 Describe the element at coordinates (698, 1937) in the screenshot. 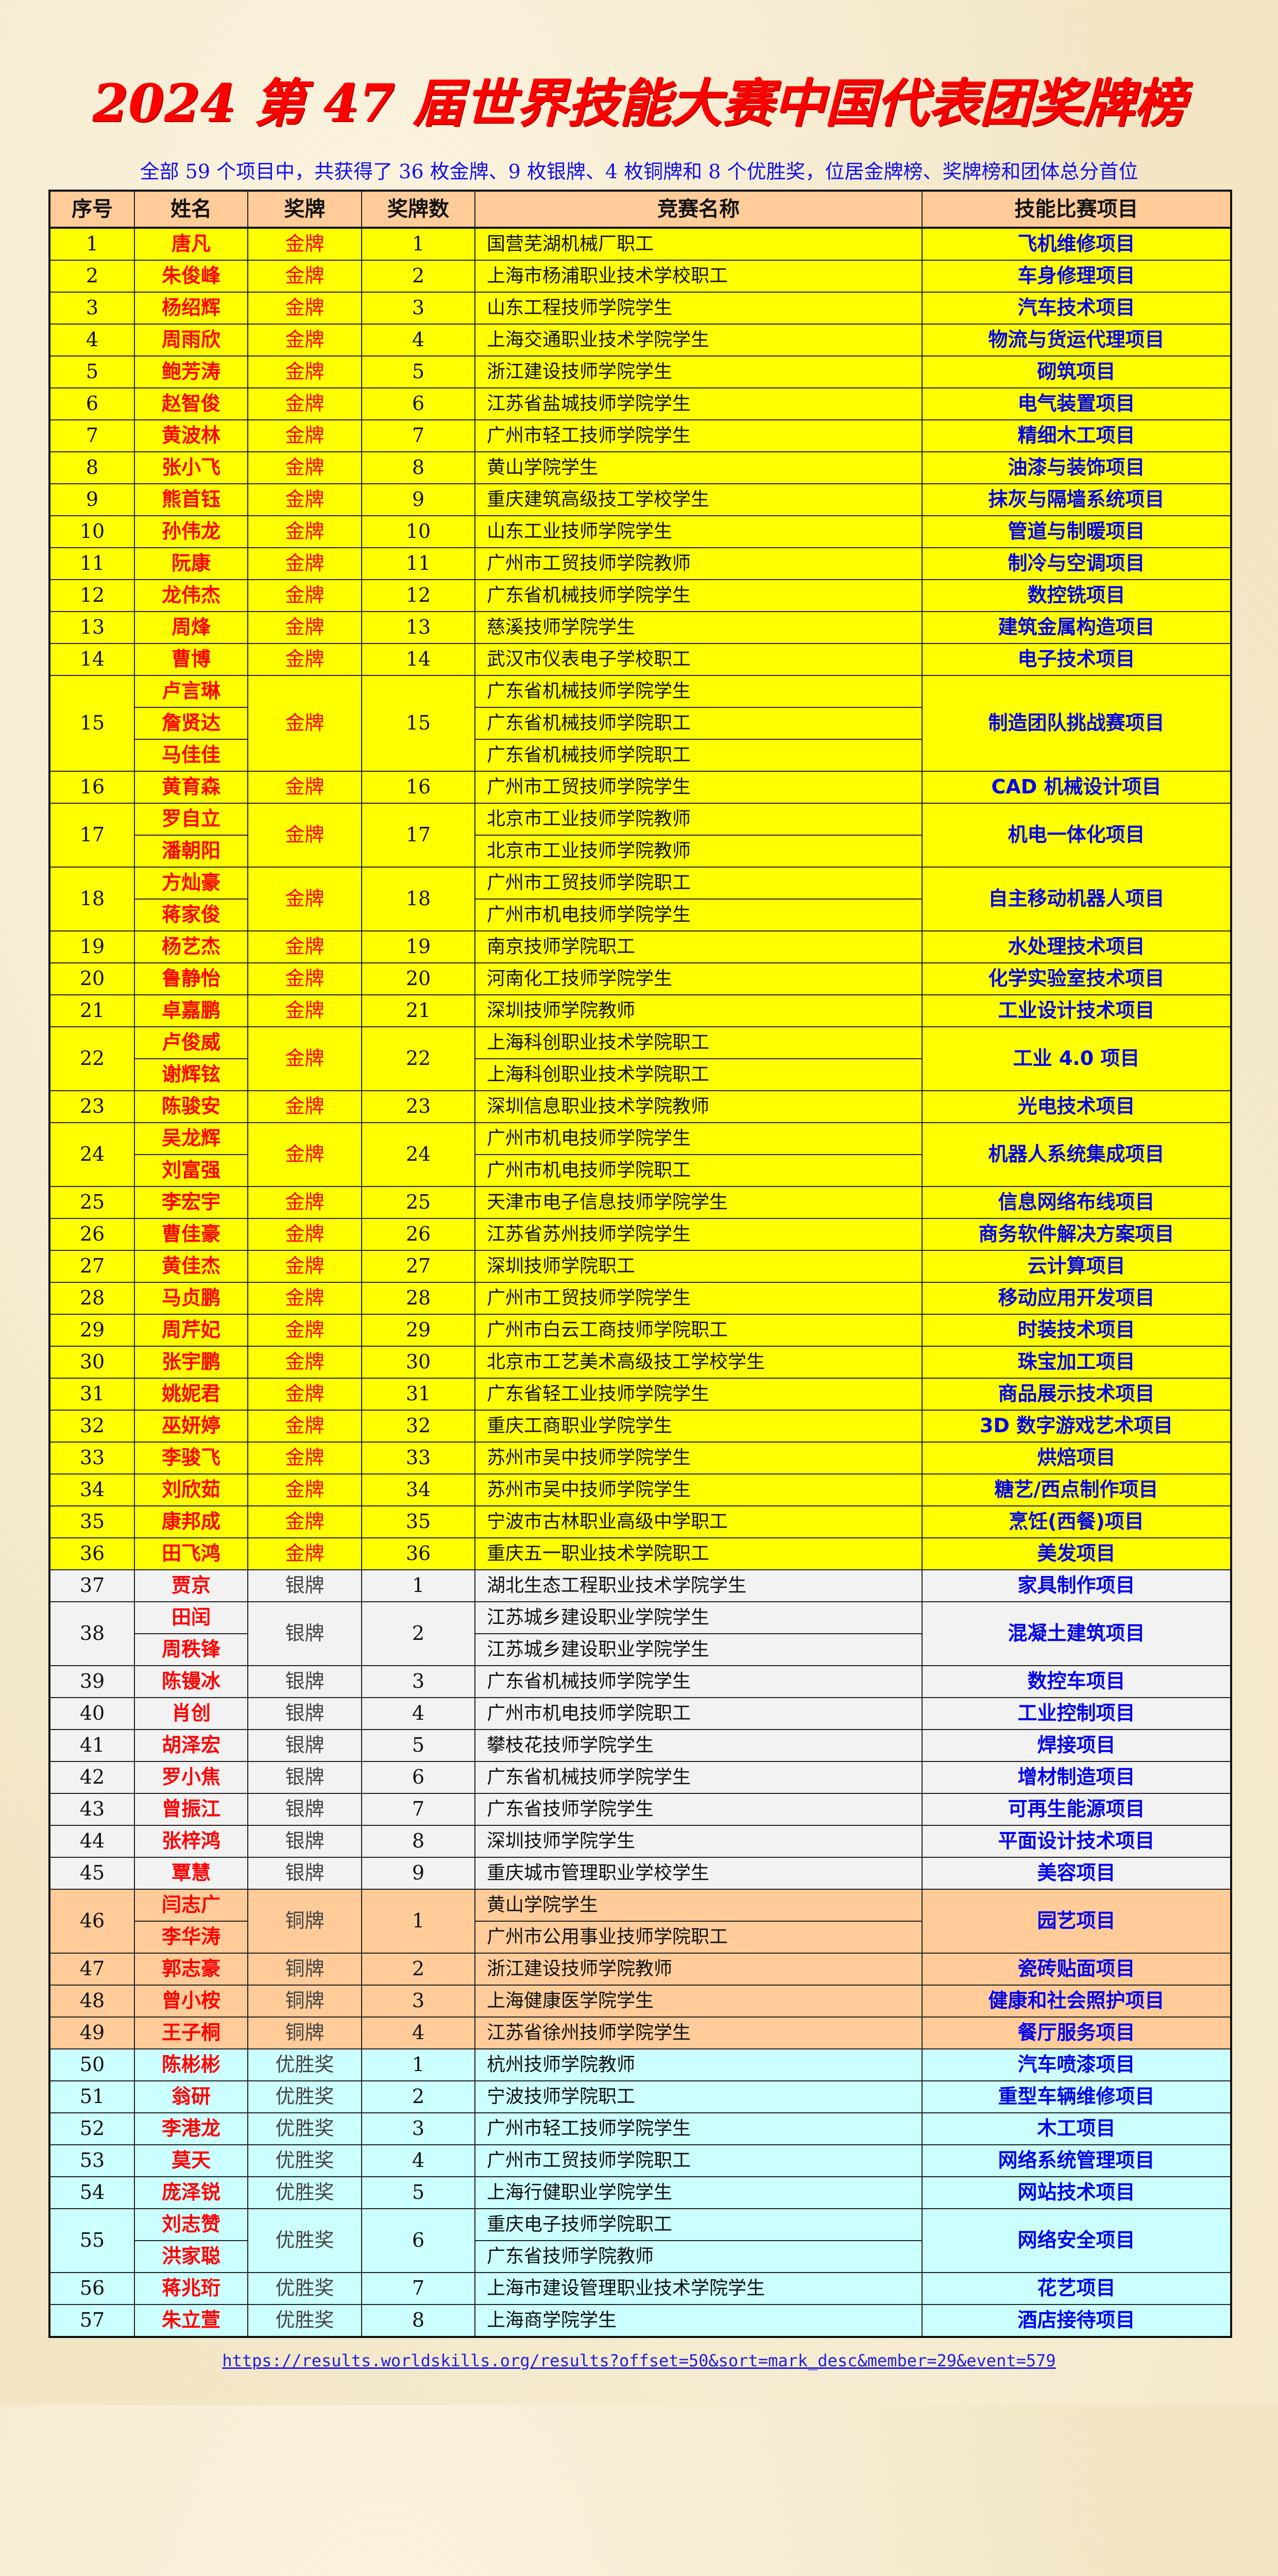

I see `school-cell: 广州市公用事业技师学院职工` at that location.